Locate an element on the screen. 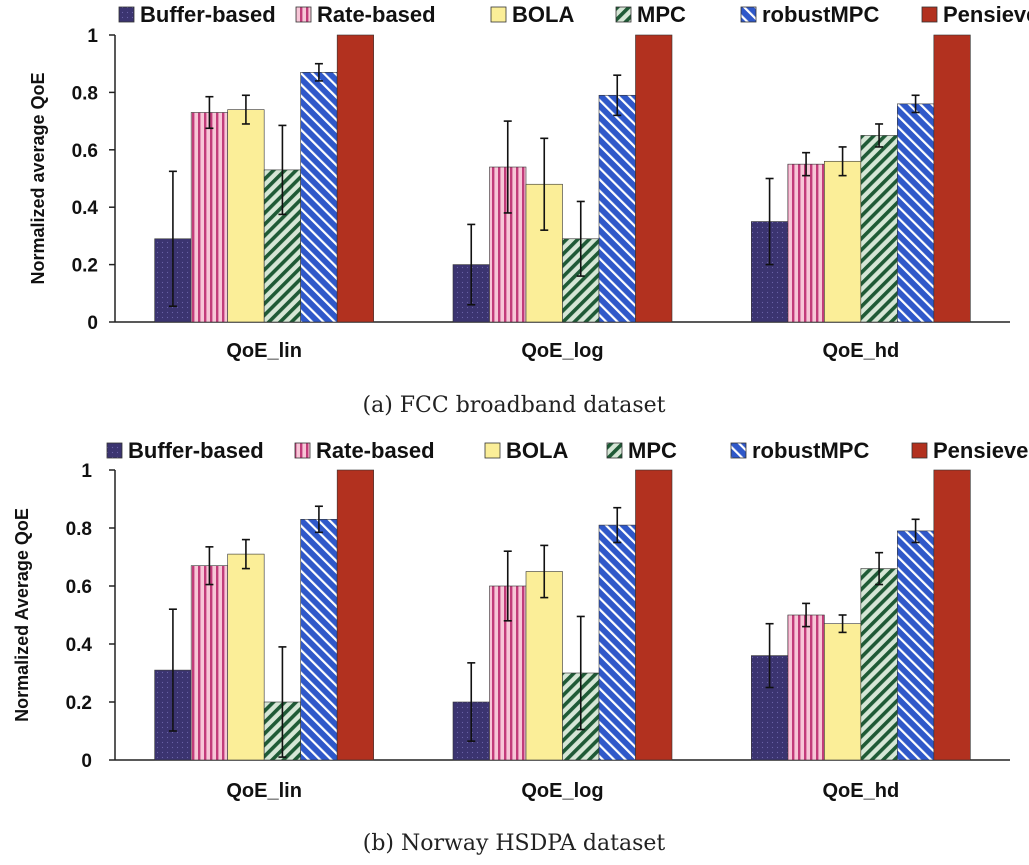 The image size is (1029, 865). y-axis-label: Normalized Average QoE is located at coordinates (22, 615).